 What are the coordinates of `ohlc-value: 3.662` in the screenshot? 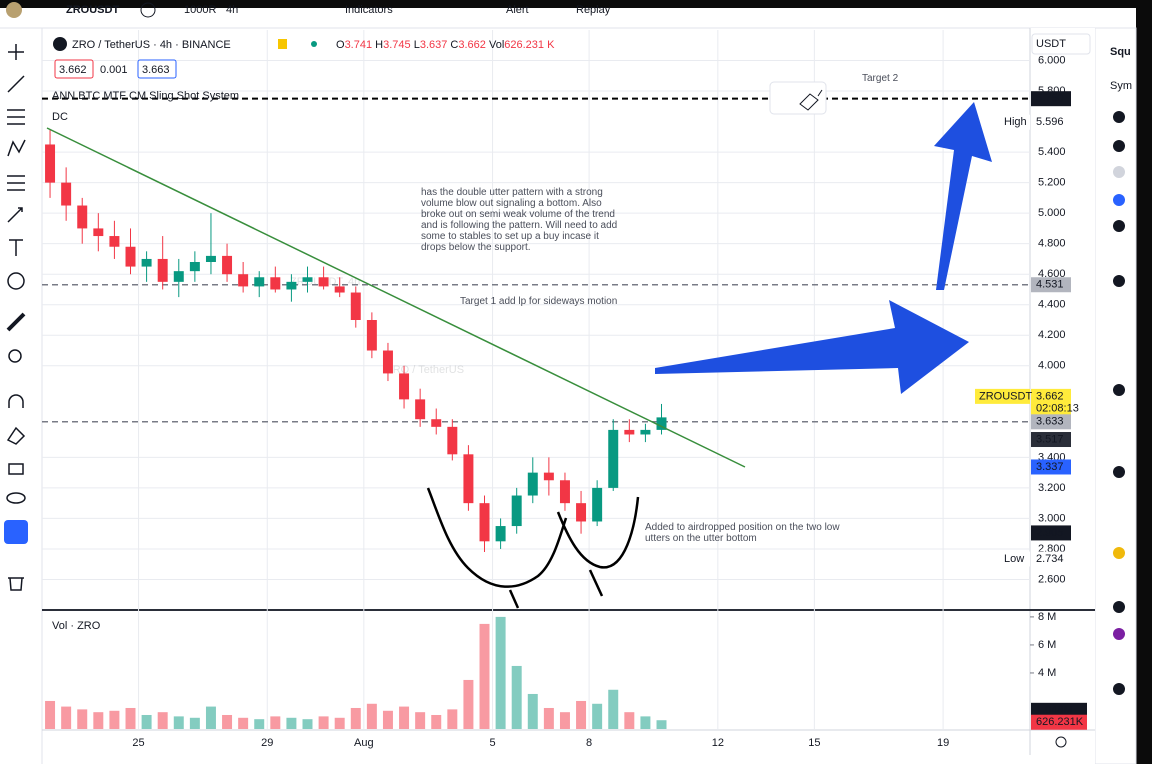 It's located at (472, 45).